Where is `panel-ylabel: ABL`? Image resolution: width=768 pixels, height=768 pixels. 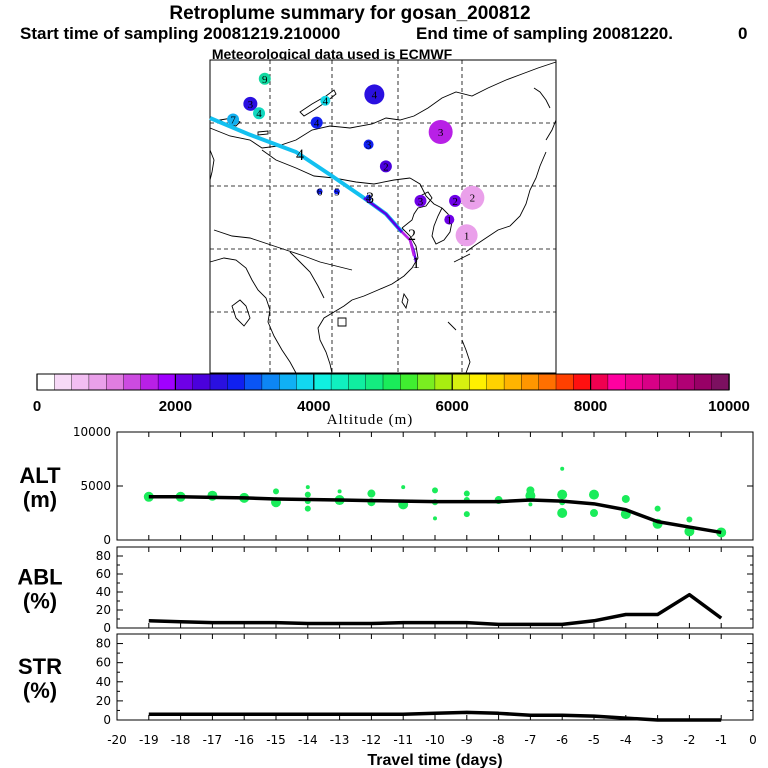 panel-ylabel: ABL is located at coordinates (39, 577).